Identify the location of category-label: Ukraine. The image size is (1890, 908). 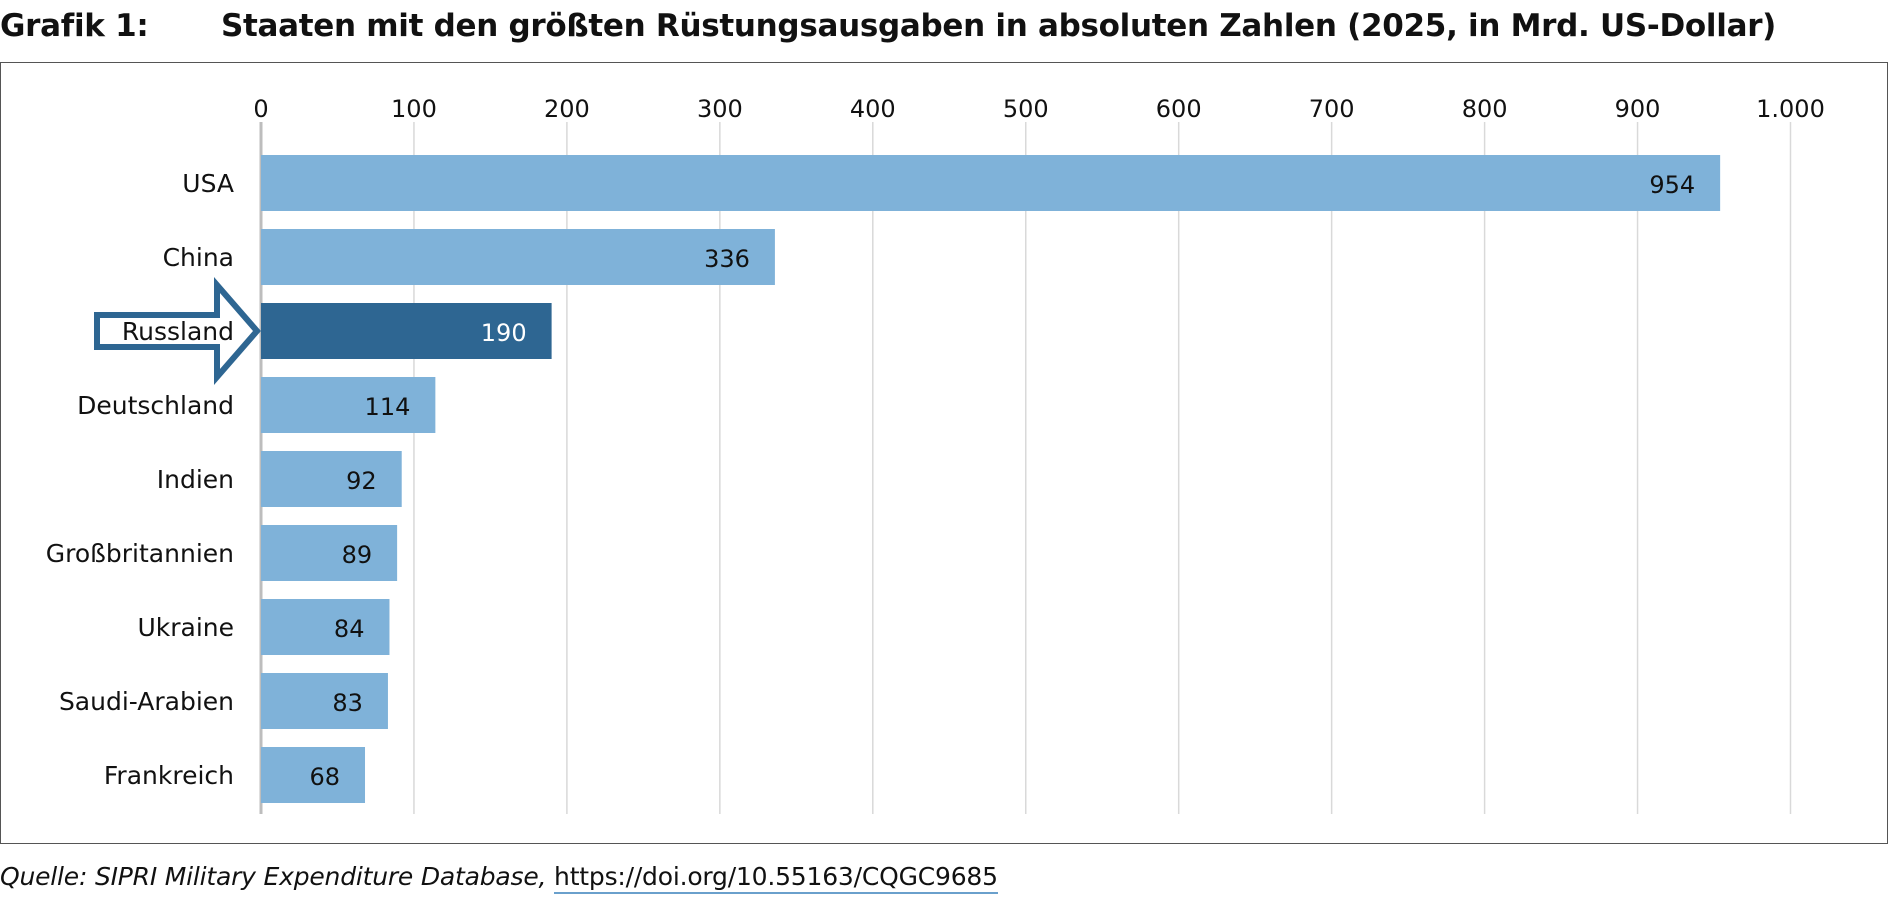
(185, 627).